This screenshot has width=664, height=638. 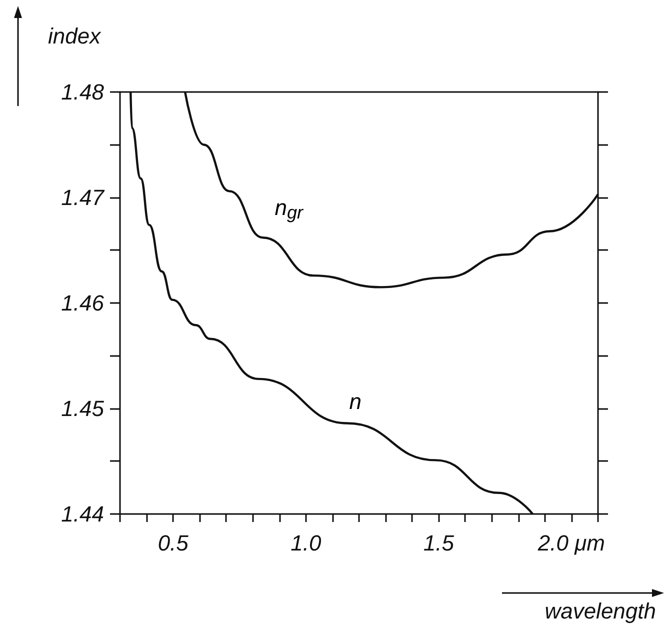 What do you see at coordinates (600, 611) in the screenshot?
I see `x-axis-title: wavelength` at bounding box center [600, 611].